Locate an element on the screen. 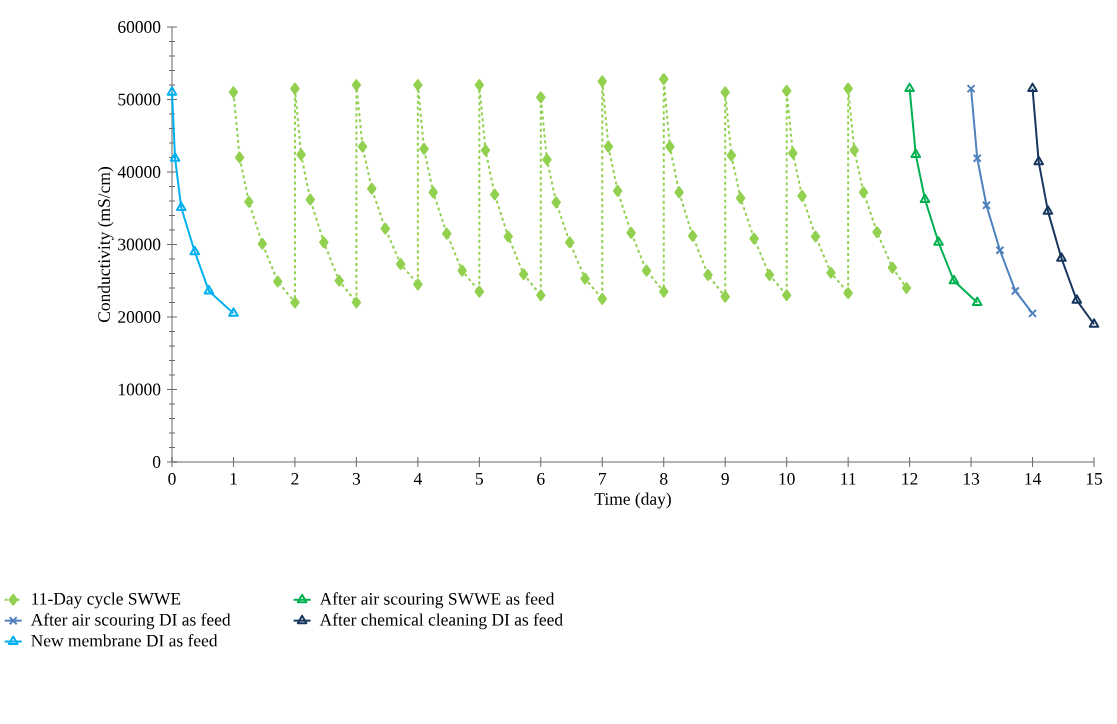  y-tick-label: 40000 is located at coordinates (139, 172).